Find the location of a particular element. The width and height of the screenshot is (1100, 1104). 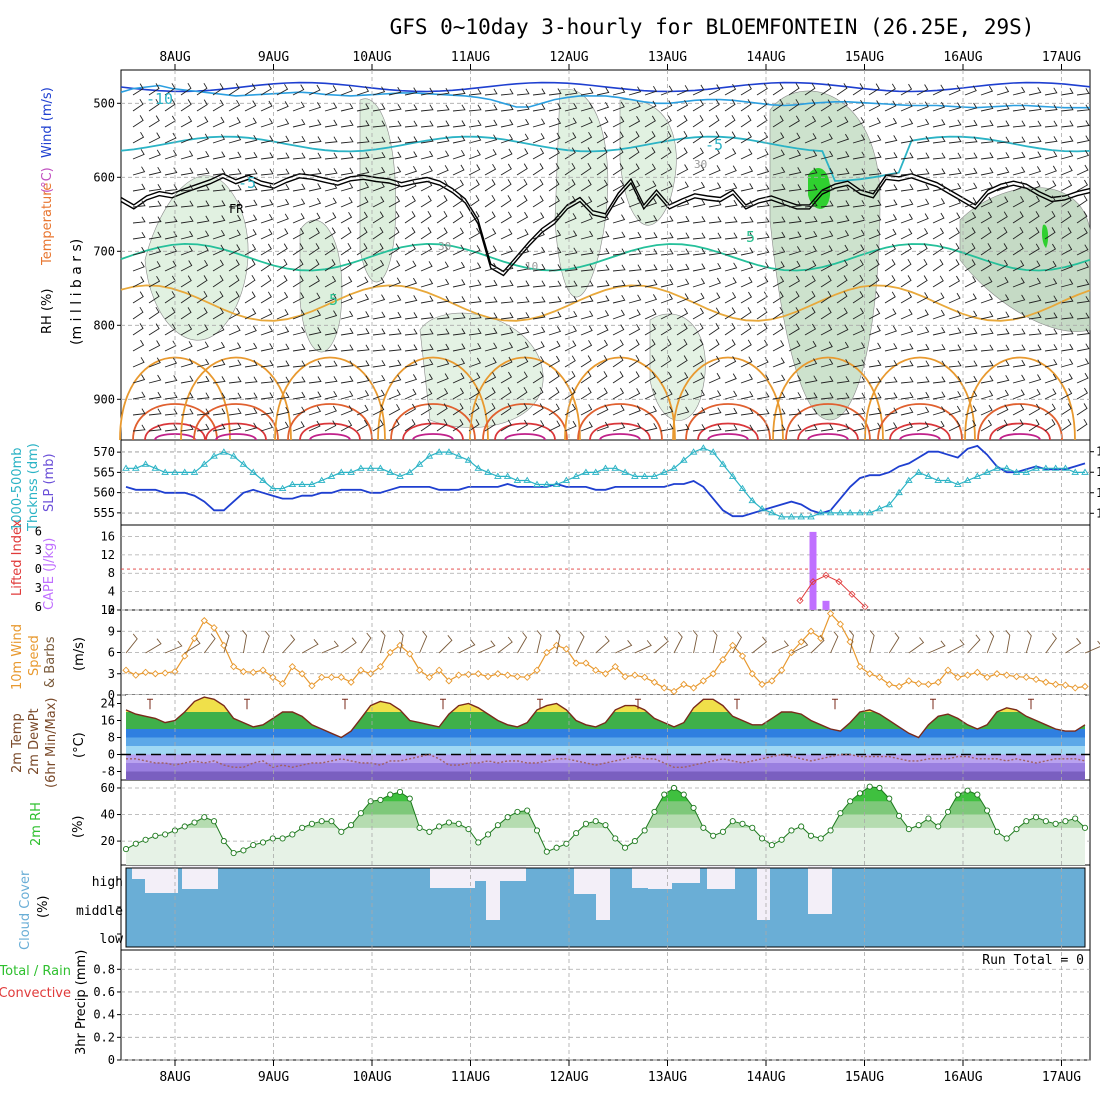

li-marker is located at coordinates (852, 594).